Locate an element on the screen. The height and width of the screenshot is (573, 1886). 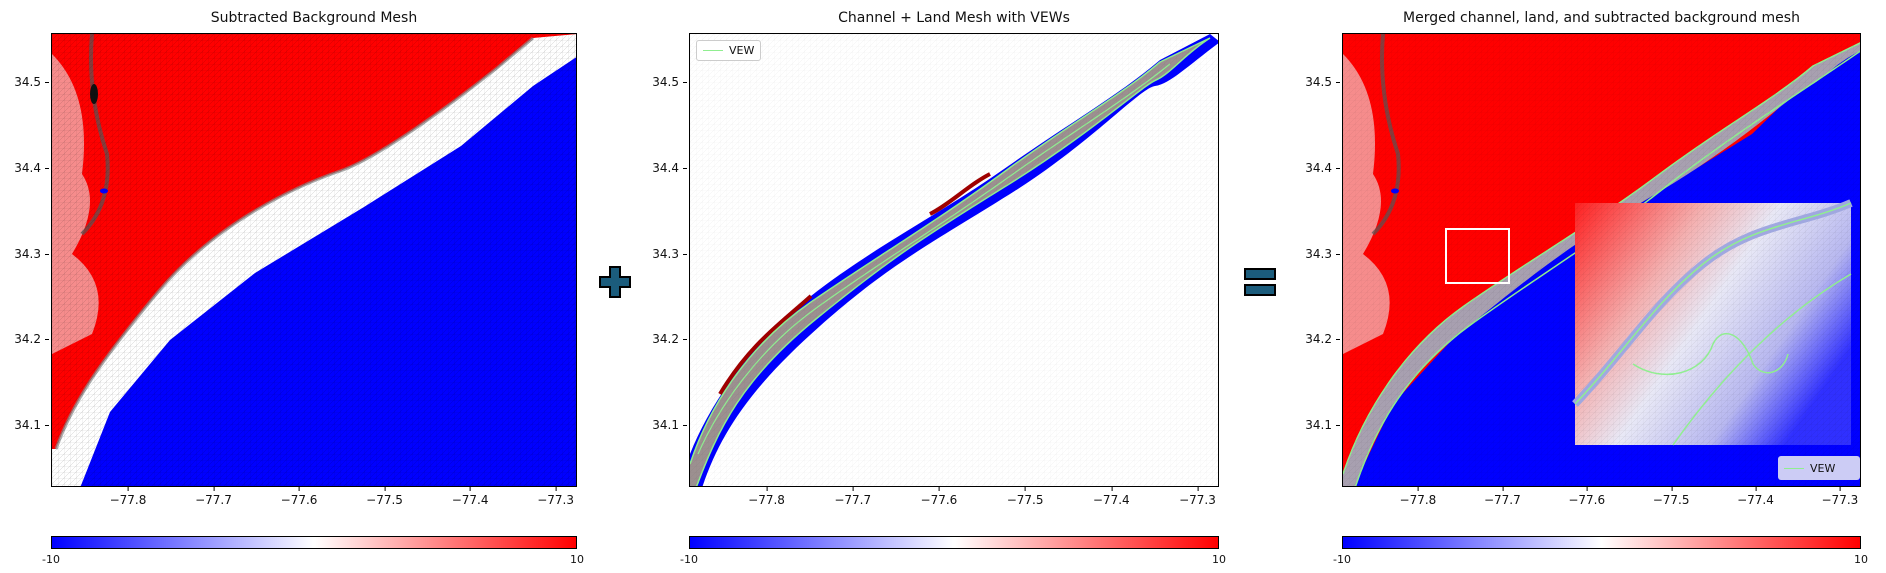
panel-title: Channel + Land Mesh with VEWs is located at coordinates (954, 18).